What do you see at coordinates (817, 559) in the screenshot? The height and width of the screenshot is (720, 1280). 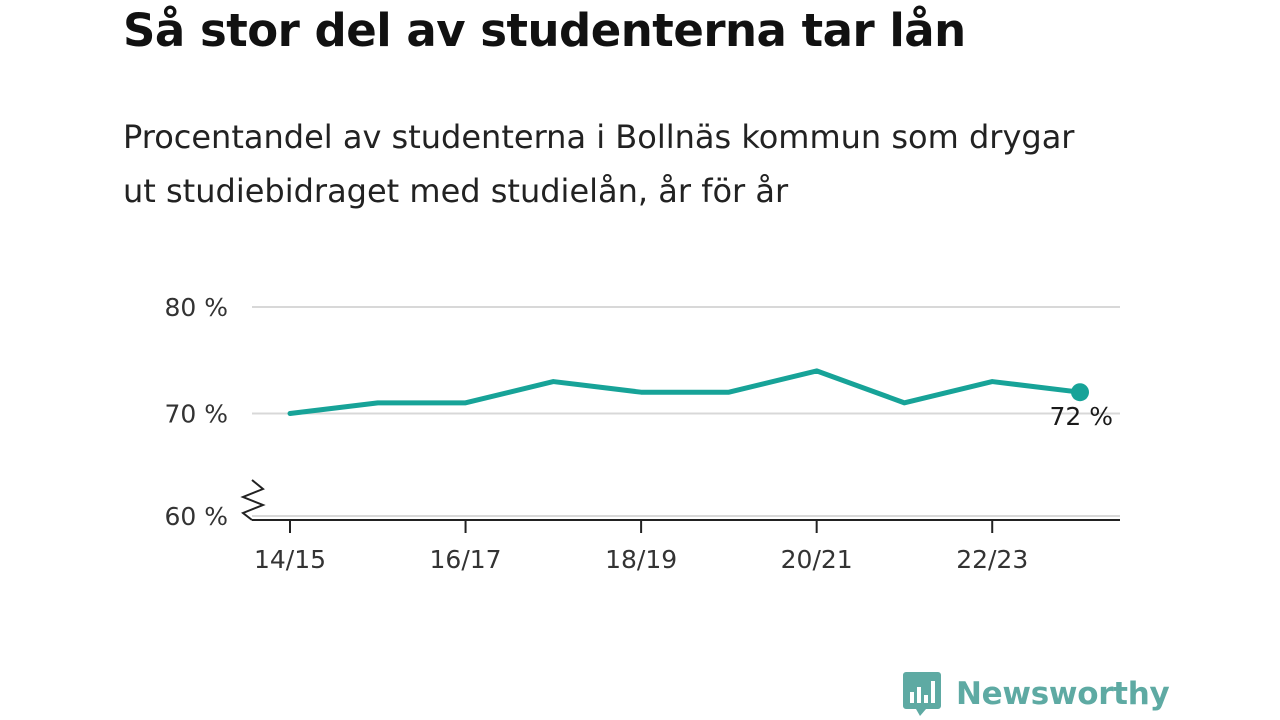 I see `x-tick-label: 20/21` at bounding box center [817, 559].